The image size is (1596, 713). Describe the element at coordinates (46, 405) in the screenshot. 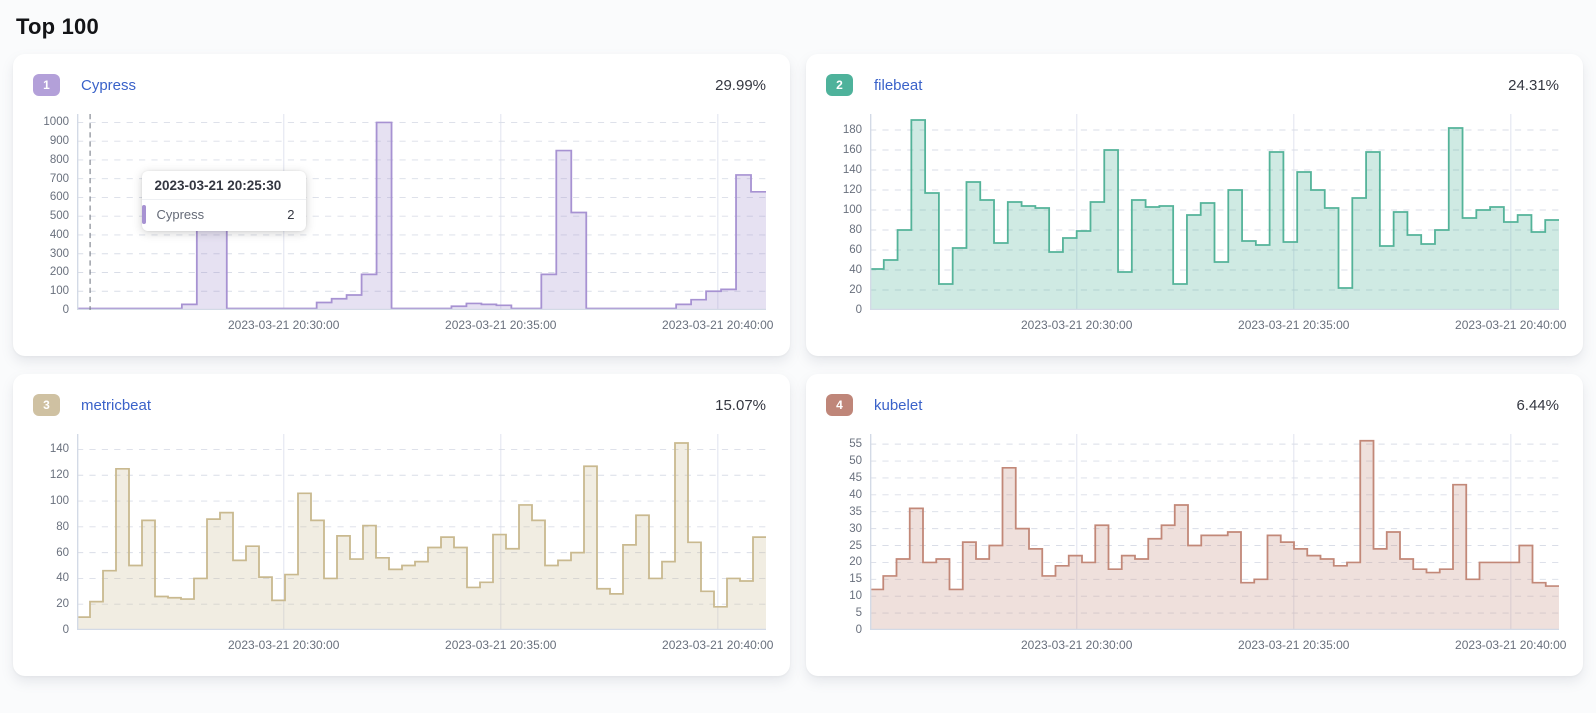

I see `rank-badge: 3` at that location.